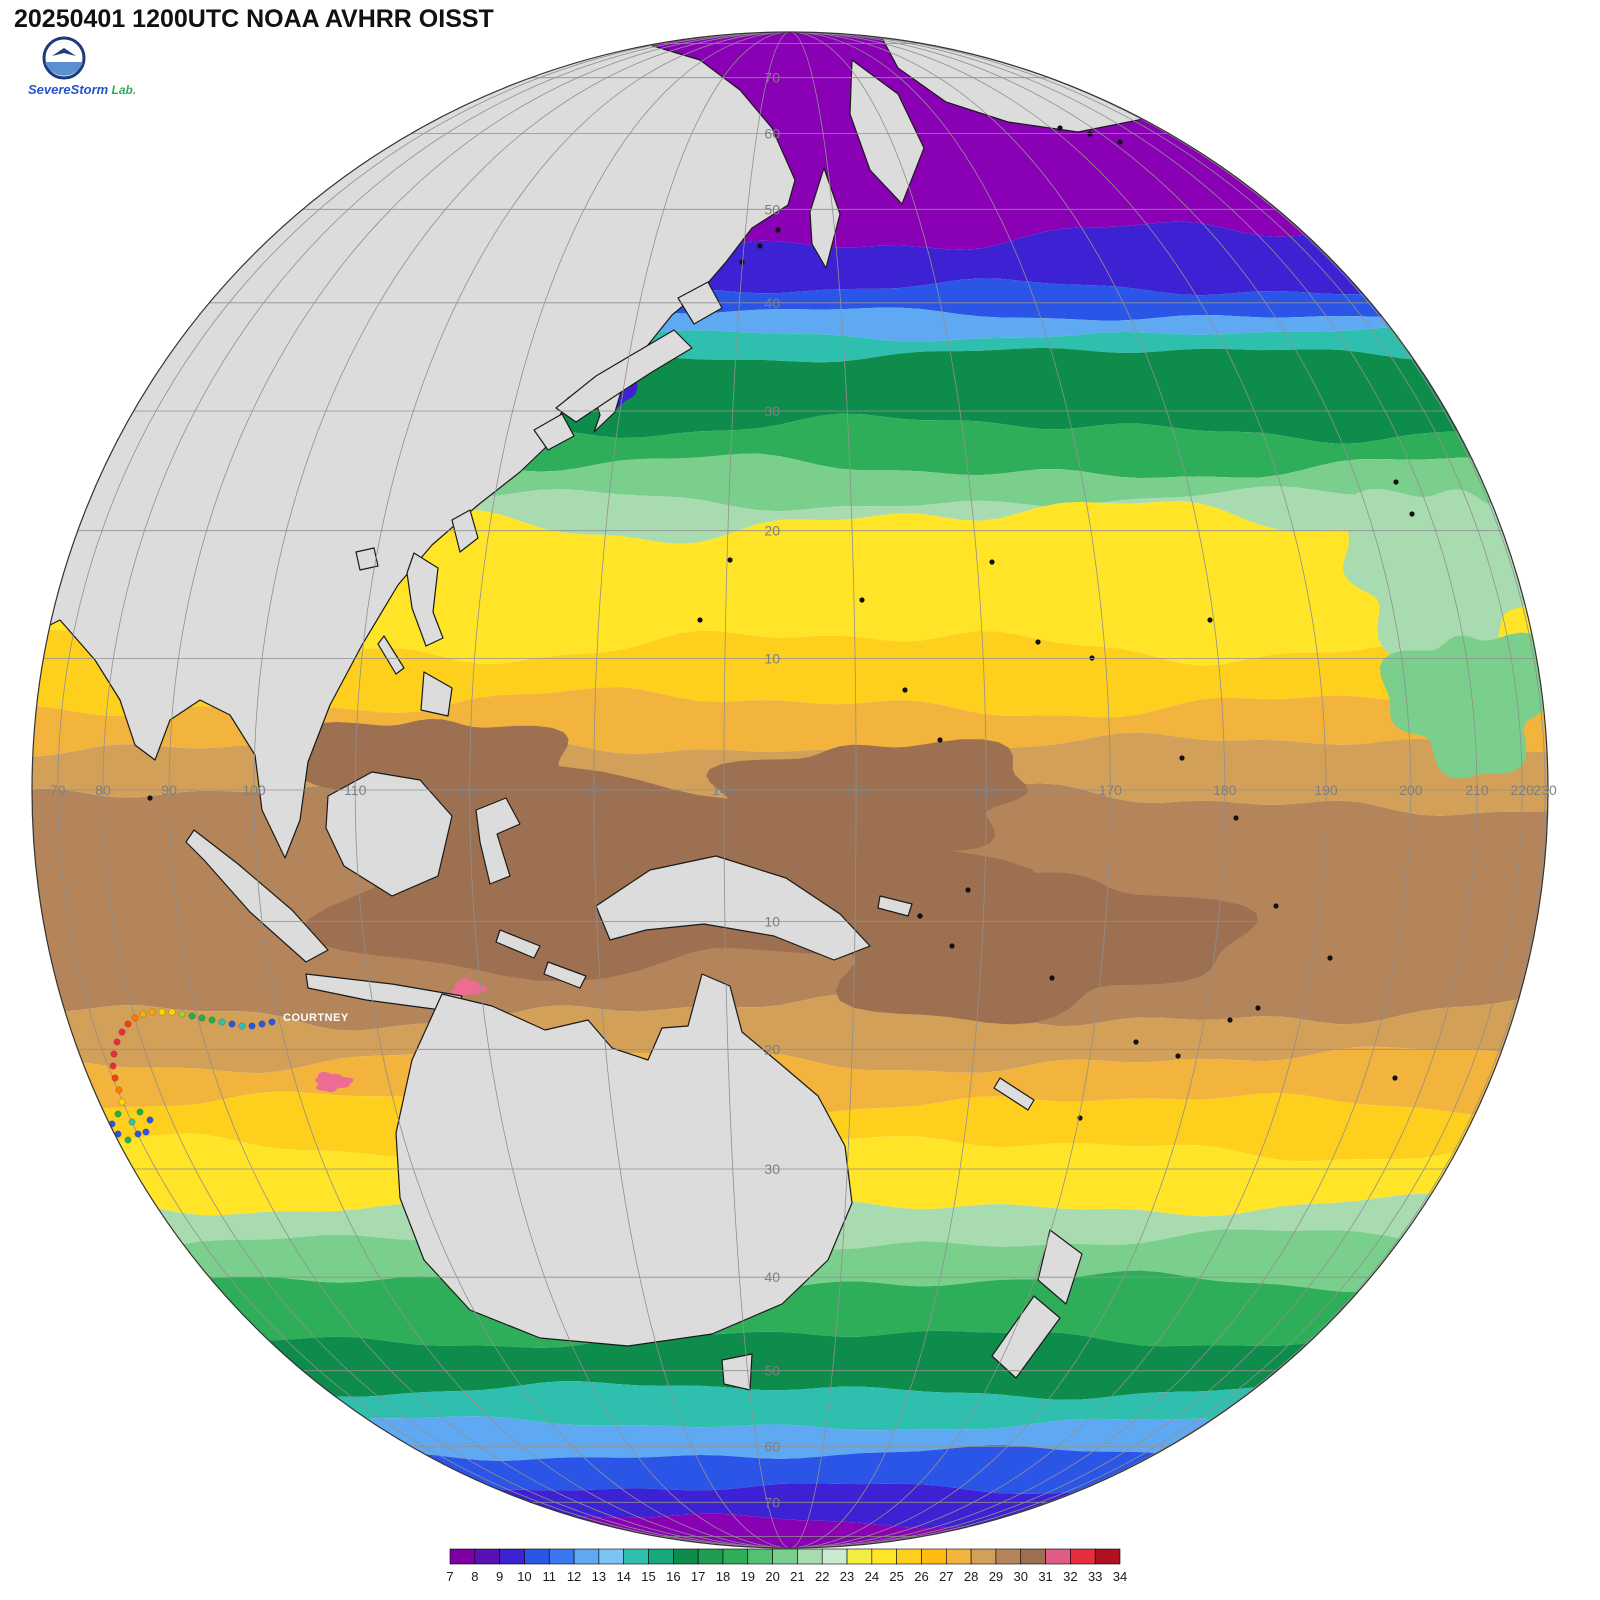  What do you see at coordinates (825, 218) in the screenshot?
I see `landmass-sakhalin` at bounding box center [825, 218].